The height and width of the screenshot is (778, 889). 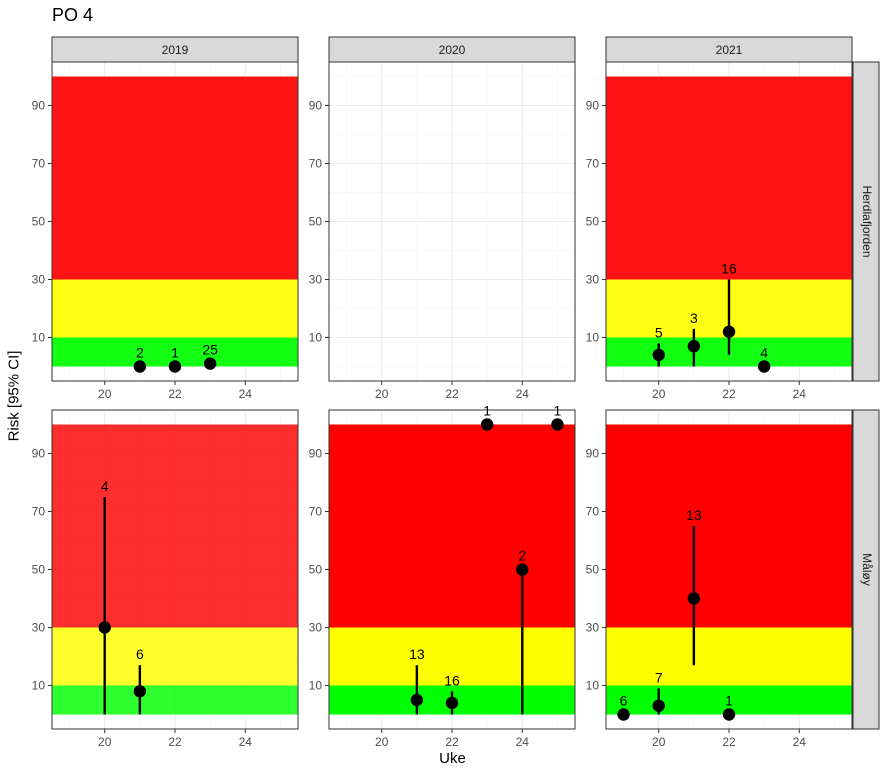 What do you see at coordinates (452, 758) in the screenshot?
I see `x-axis-title: Uke` at bounding box center [452, 758].